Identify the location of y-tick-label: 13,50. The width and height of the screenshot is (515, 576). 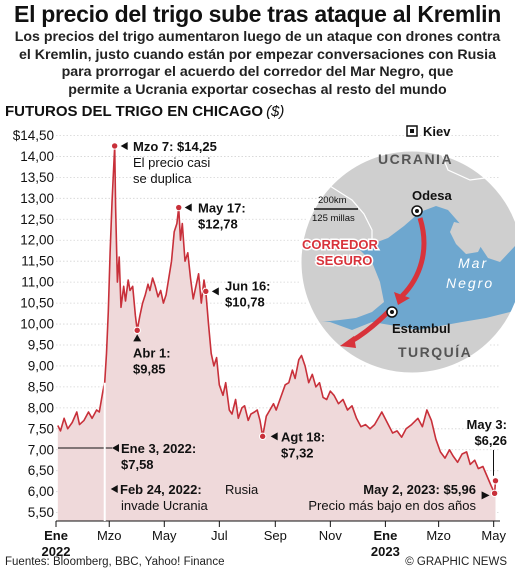
(37, 177).